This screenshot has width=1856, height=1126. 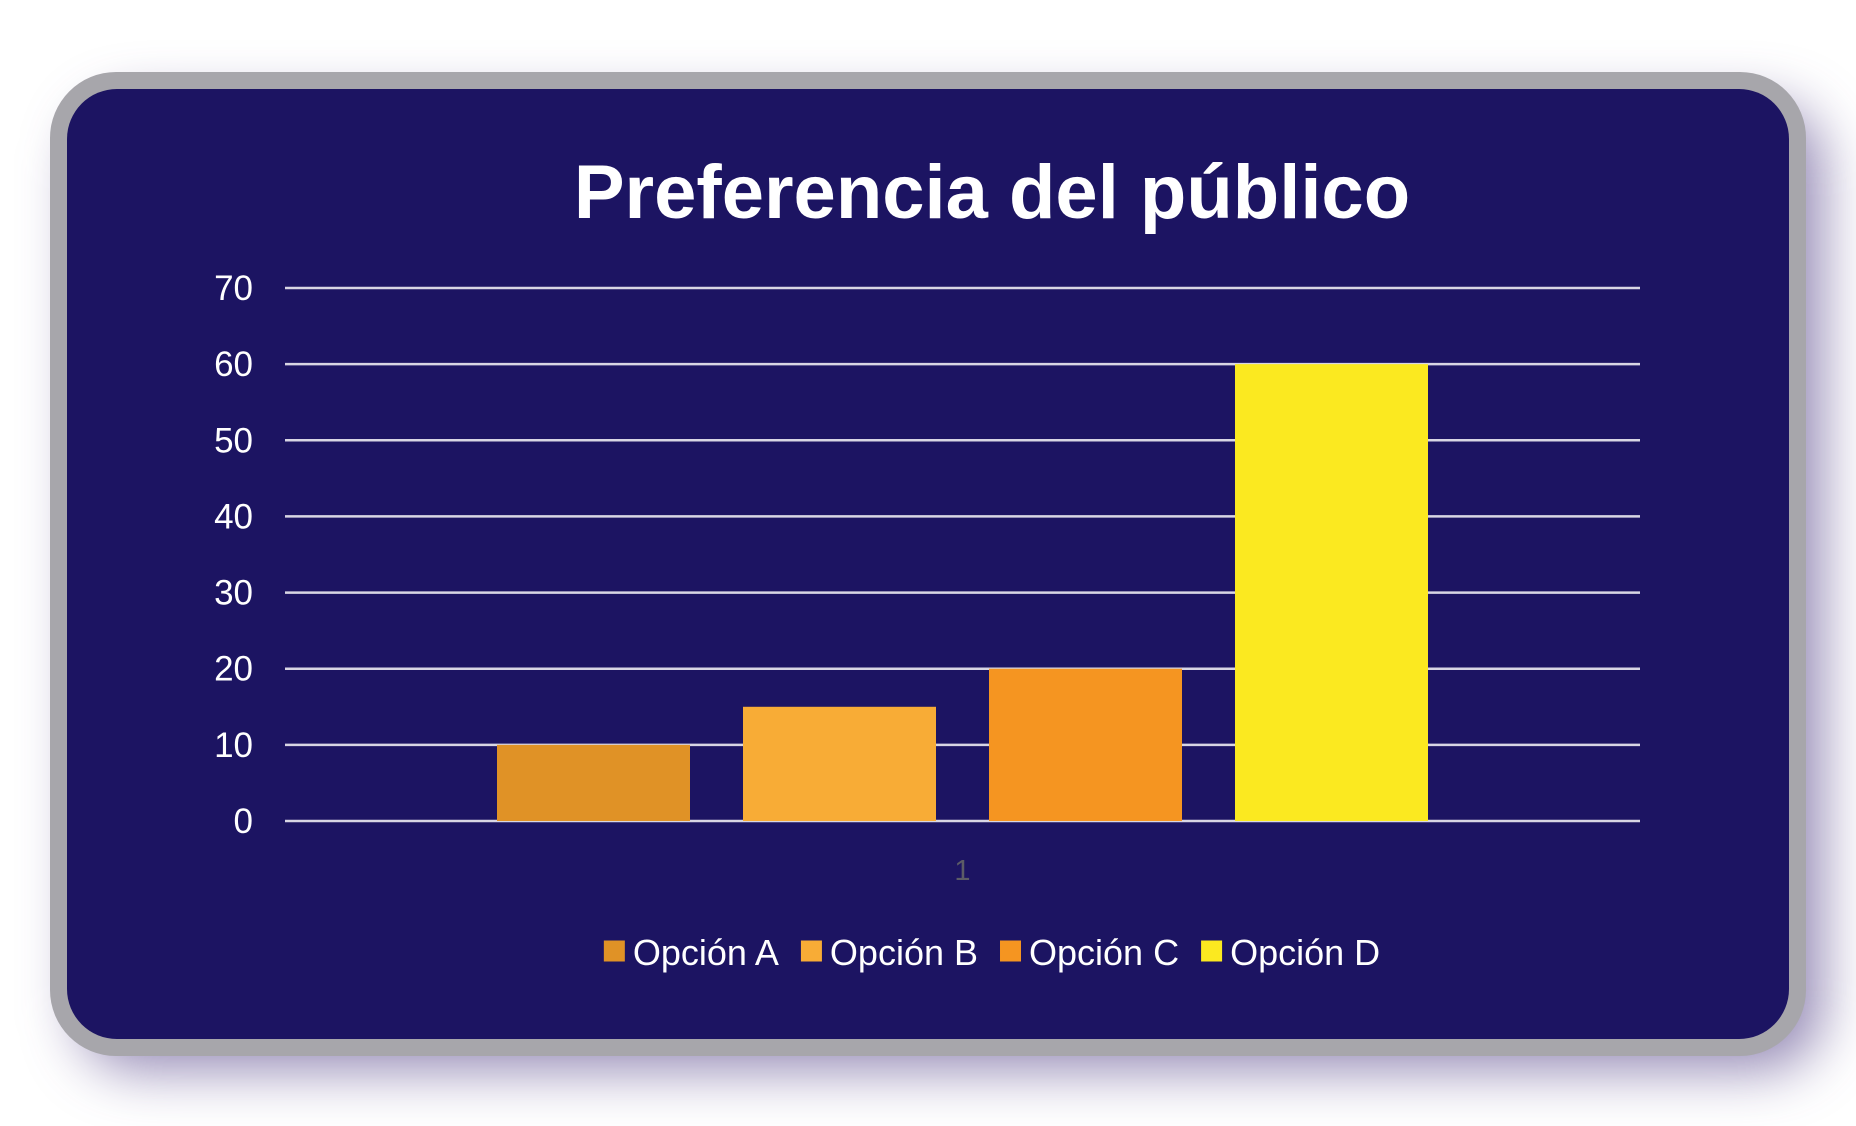 I want to click on y-tick-label: 70, so click(x=233, y=288).